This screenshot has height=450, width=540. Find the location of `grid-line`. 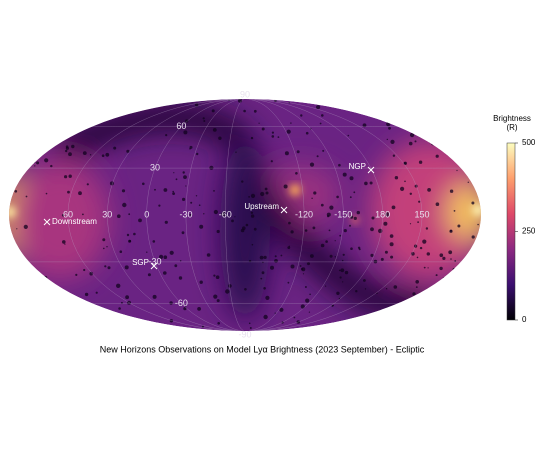

grid-line is located at coordinates (234, 215).